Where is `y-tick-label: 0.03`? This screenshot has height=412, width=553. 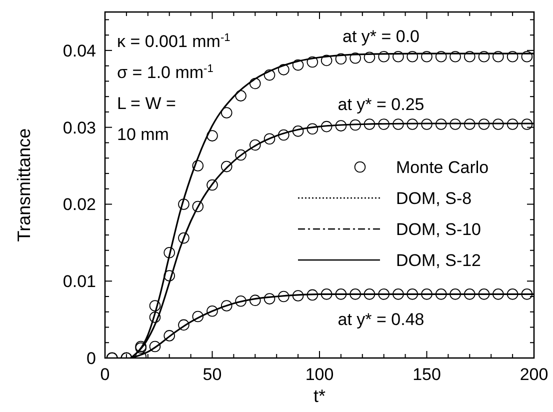
y-tick-label: 0.03 is located at coordinates (79, 128).